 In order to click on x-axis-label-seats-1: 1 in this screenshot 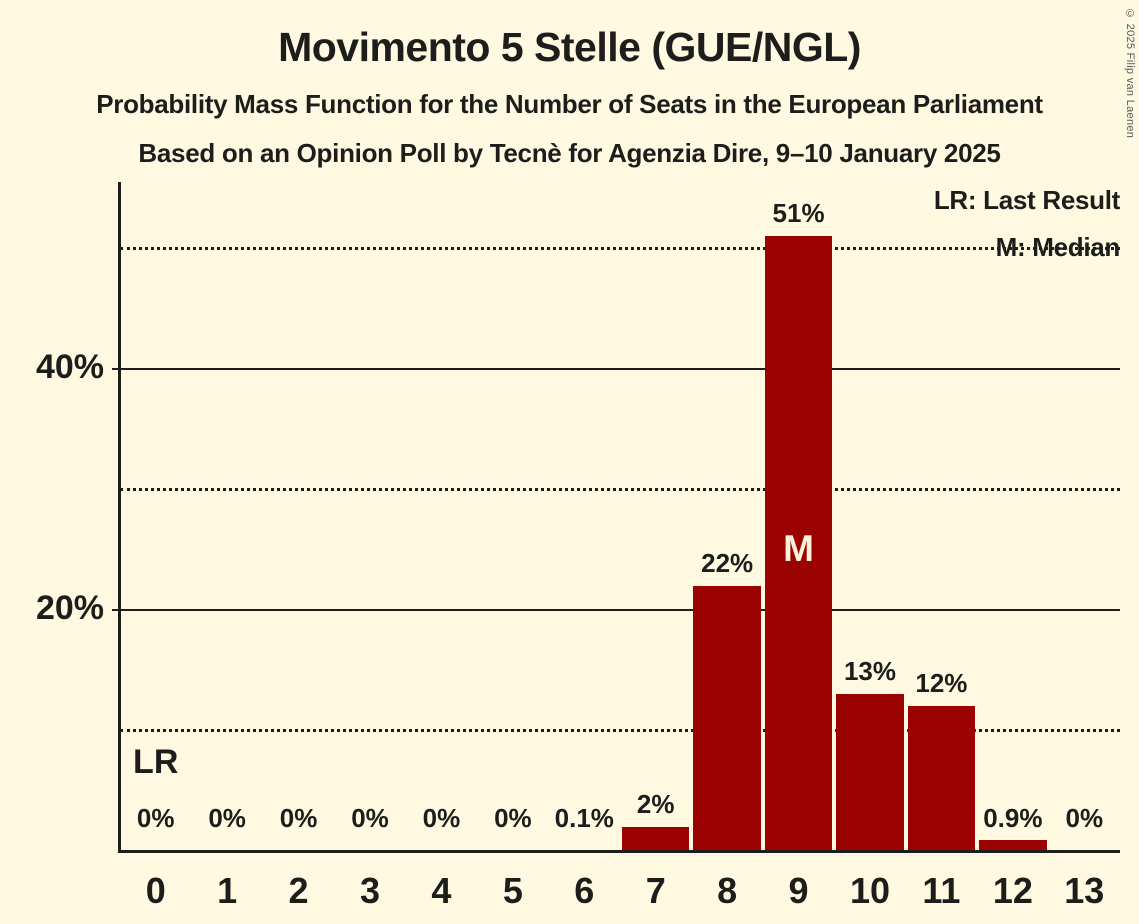, I will do `click(227, 890)`.